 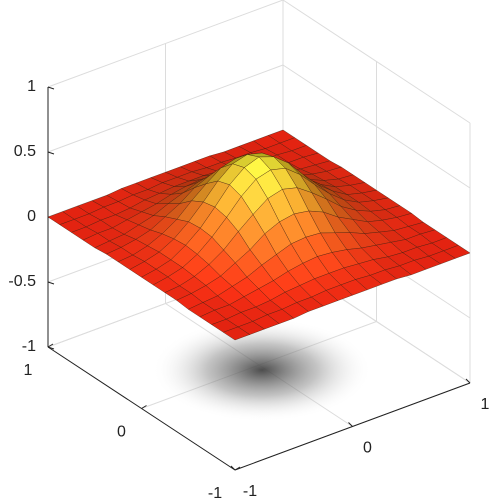 What do you see at coordinates (215, 493) in the screenshot?
I see `y-tick-label: -1` at bounding box center [215, 493].